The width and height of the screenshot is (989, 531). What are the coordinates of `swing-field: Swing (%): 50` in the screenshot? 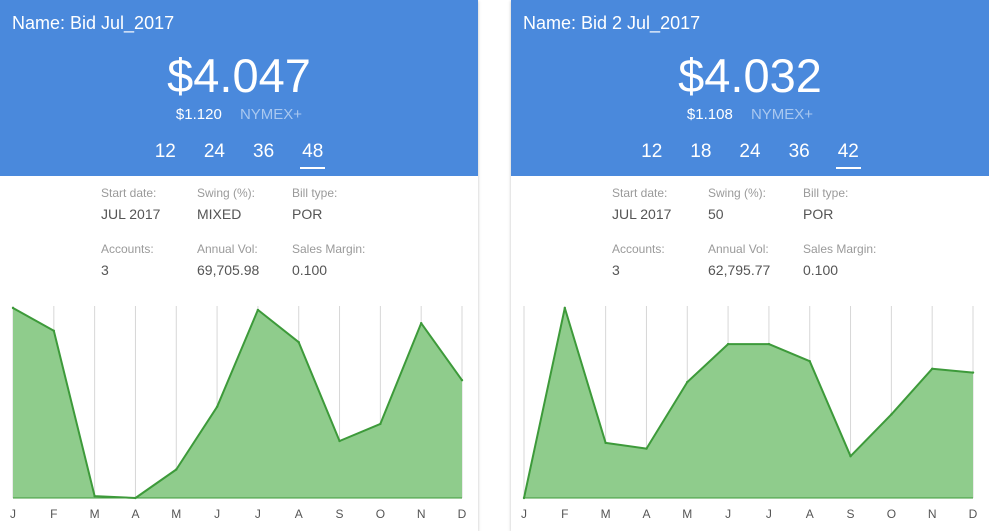 It's located at (755, 205).